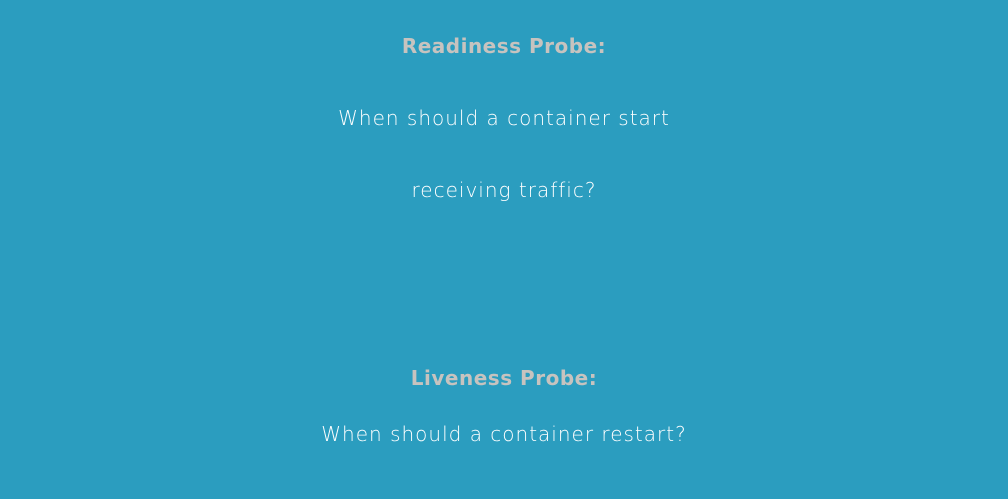  Describe the element at coordinates (504, 46) in the screenshot. I see `readiness-probe-title: Readiness Probe:` at that location.